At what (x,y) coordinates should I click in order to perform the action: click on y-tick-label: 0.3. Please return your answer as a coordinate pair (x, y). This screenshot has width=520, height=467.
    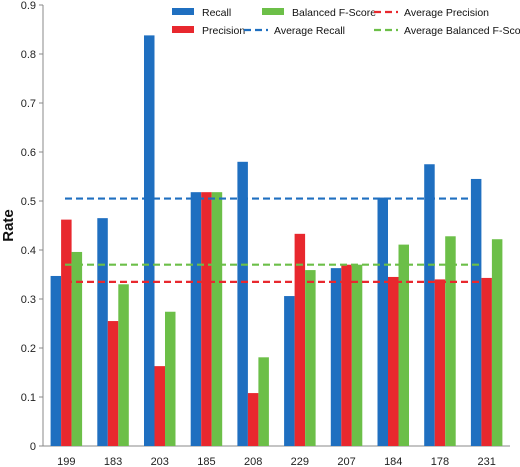
    Looking at the image, I should click on (28, 300).